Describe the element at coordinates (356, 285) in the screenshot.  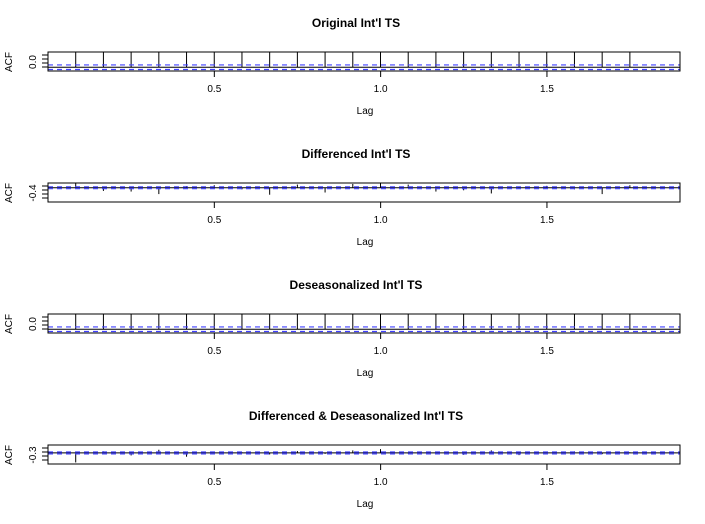
I see `chart-title: Deseasonalized Int'l TS` at that location.